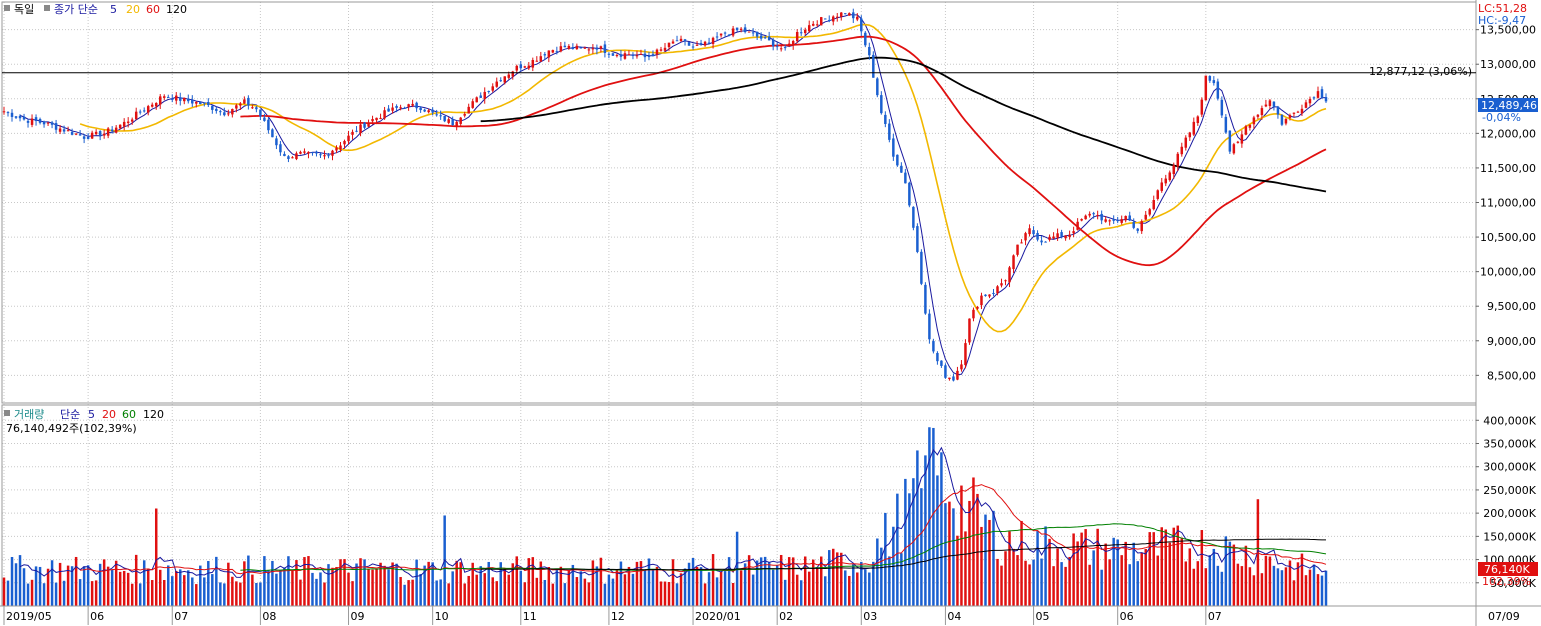 The height and width of the screenshot is (626, 1541). Describe the element at coordinates (29, 616) in the screenshot. I see `date-tick-label: 2019/05` at that location.